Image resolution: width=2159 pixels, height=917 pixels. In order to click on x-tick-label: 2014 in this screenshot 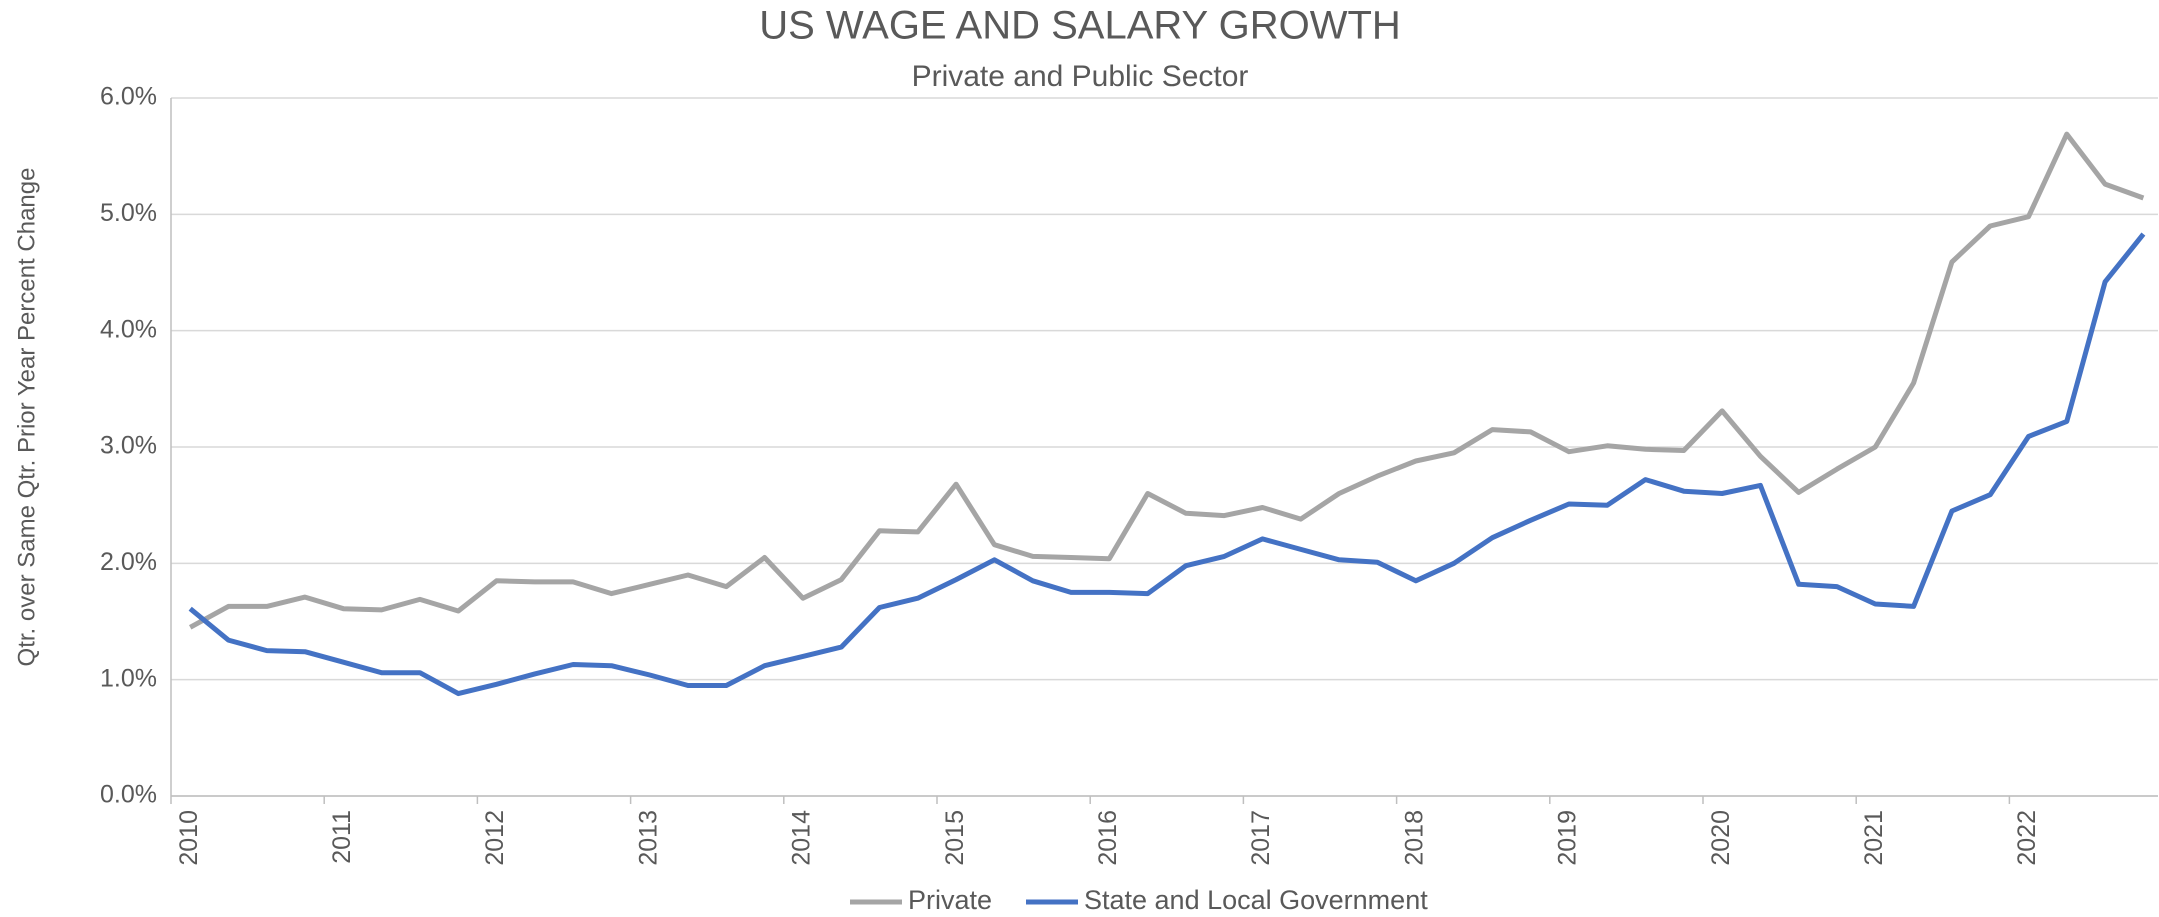, I will do `click(802, 838)`.